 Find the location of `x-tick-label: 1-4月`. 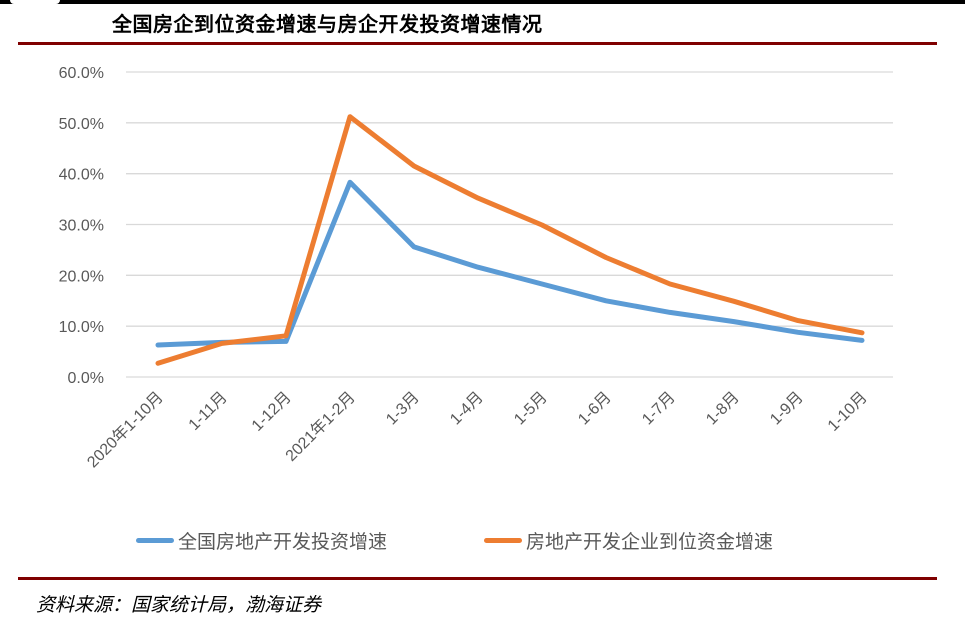

x-tick-label: 1-4月 is located at coordinates (467, 409).